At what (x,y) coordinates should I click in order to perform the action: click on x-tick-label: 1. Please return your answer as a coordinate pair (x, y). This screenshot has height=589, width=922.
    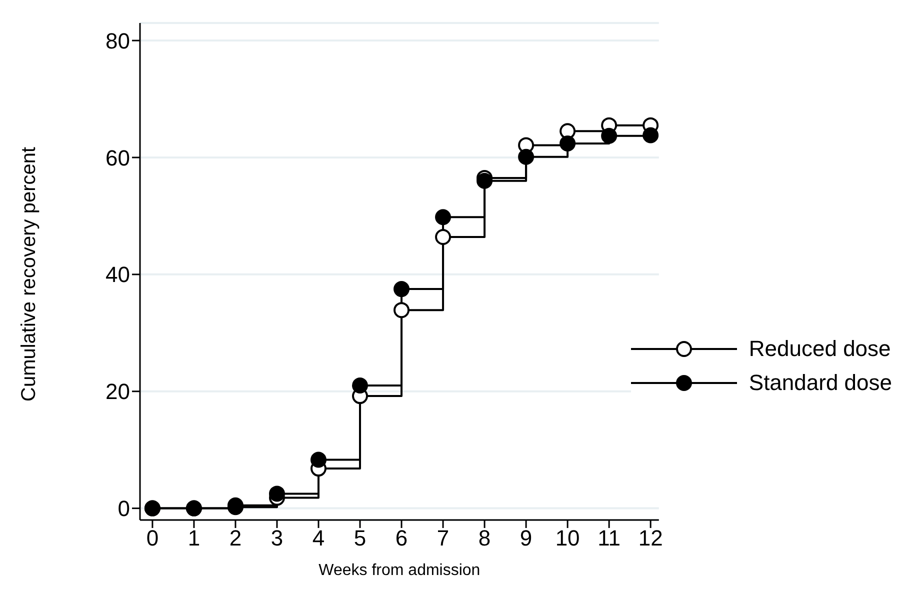
    Looking at the image, I should click on (194, 538).